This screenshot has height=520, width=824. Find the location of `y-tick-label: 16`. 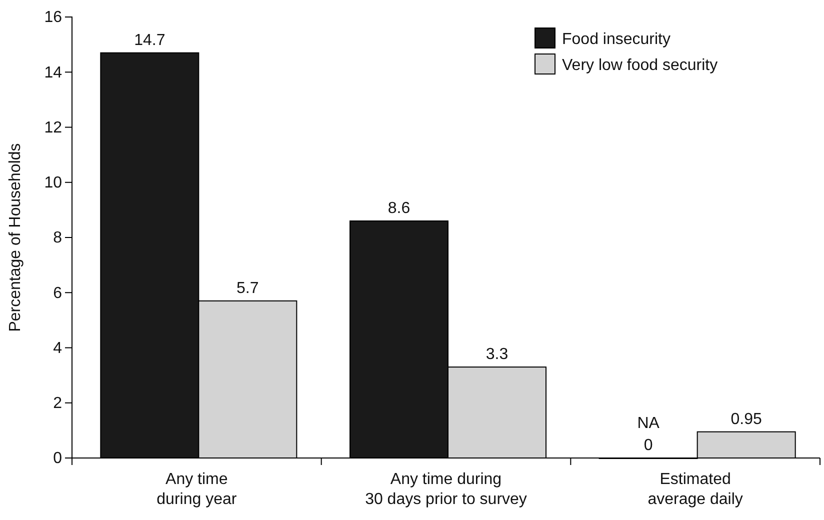

y-tick-label: 16 is located at coordinates (53, 17).